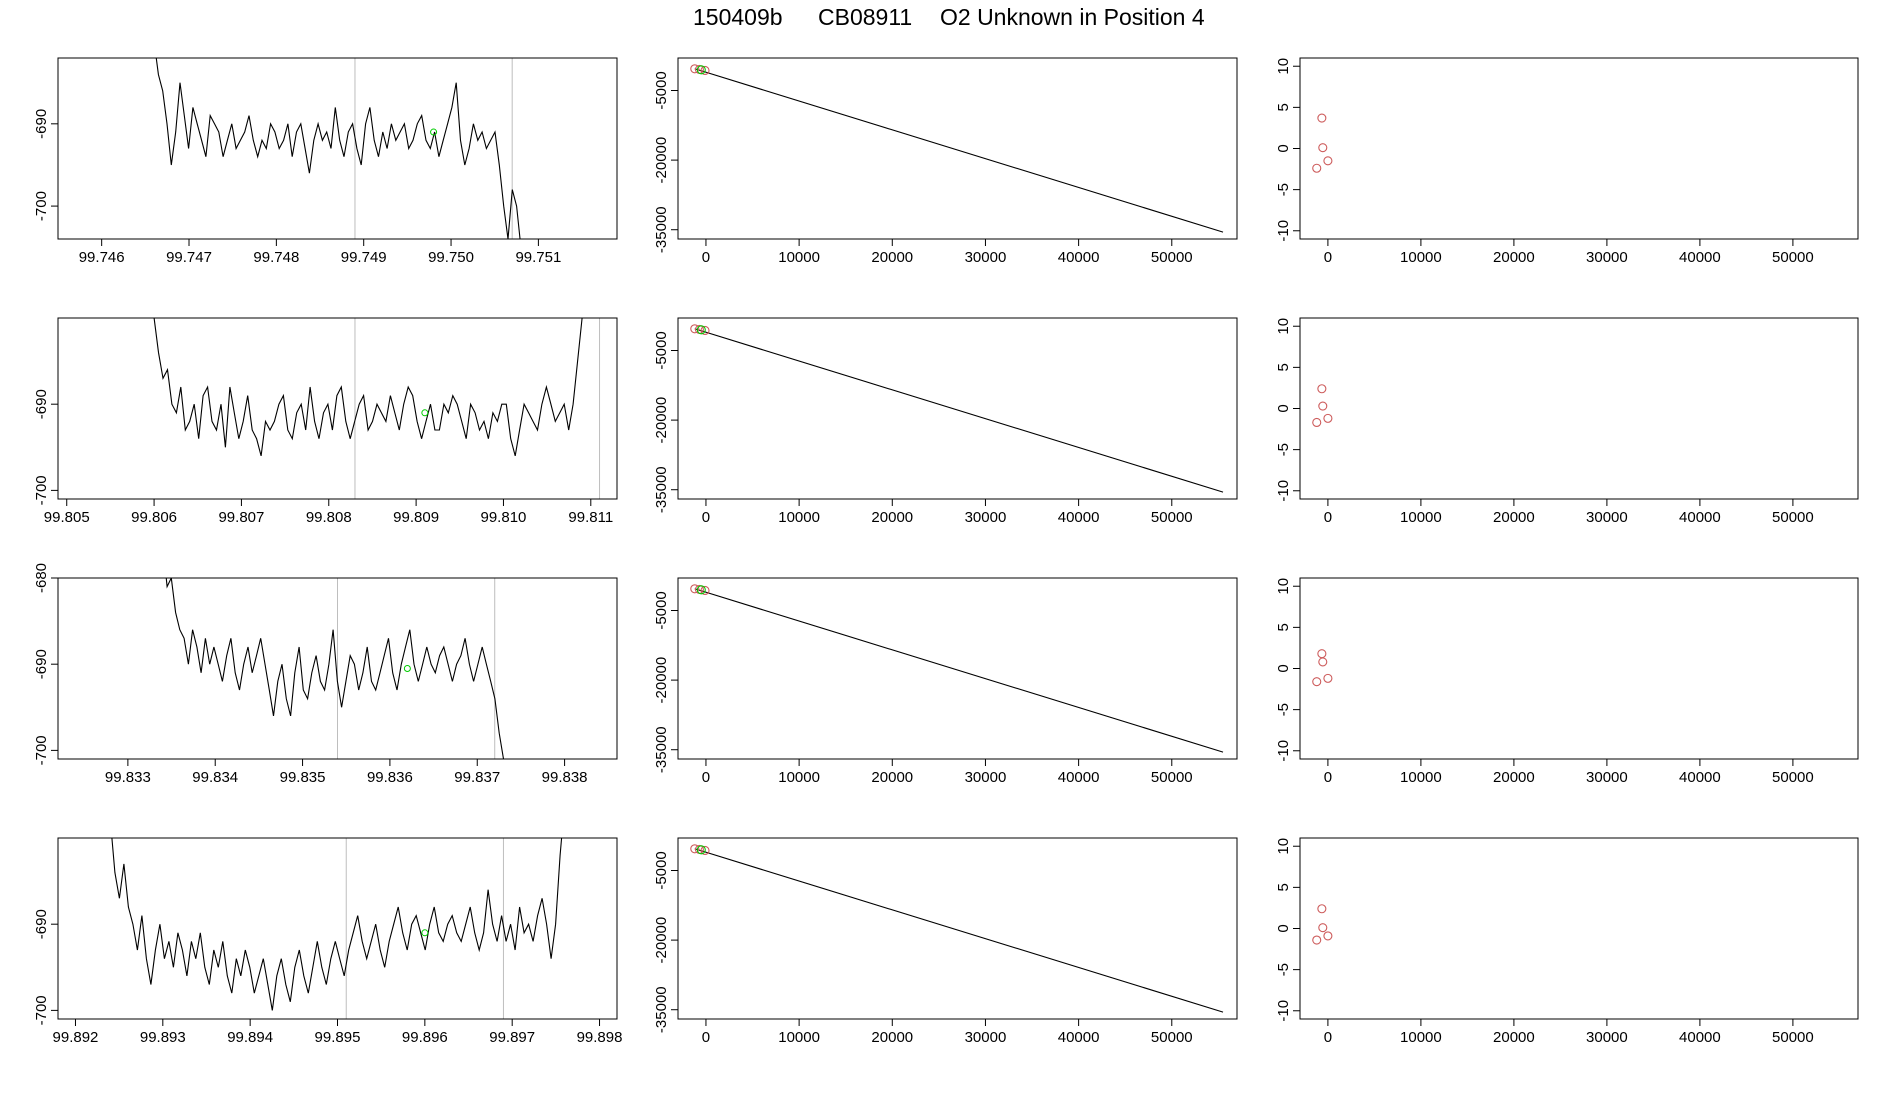  What do you see at coordinates (451, 257) in the screenshot?
I see `x-tick-label: 99.750` at bounding box center [451, 257].